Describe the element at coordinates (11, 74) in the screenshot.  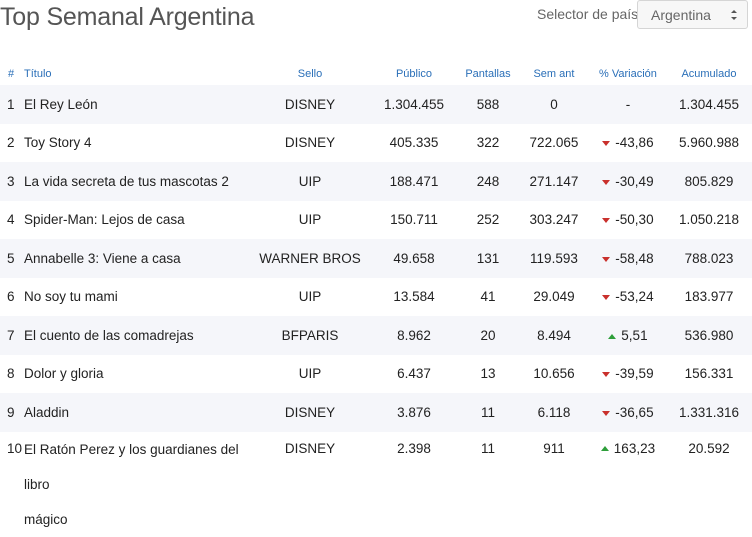
I see `col-header-rank: #` at that location.